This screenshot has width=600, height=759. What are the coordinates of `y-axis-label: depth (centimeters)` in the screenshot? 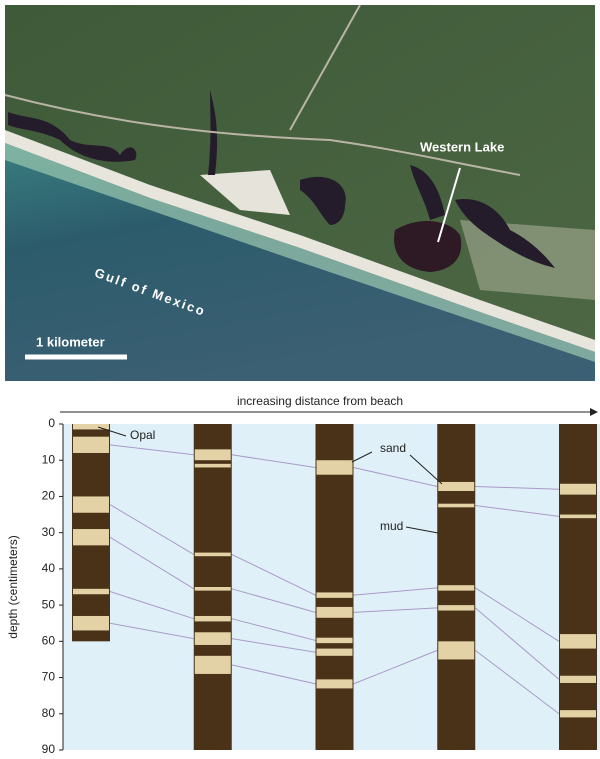 It's located at (13, 586).